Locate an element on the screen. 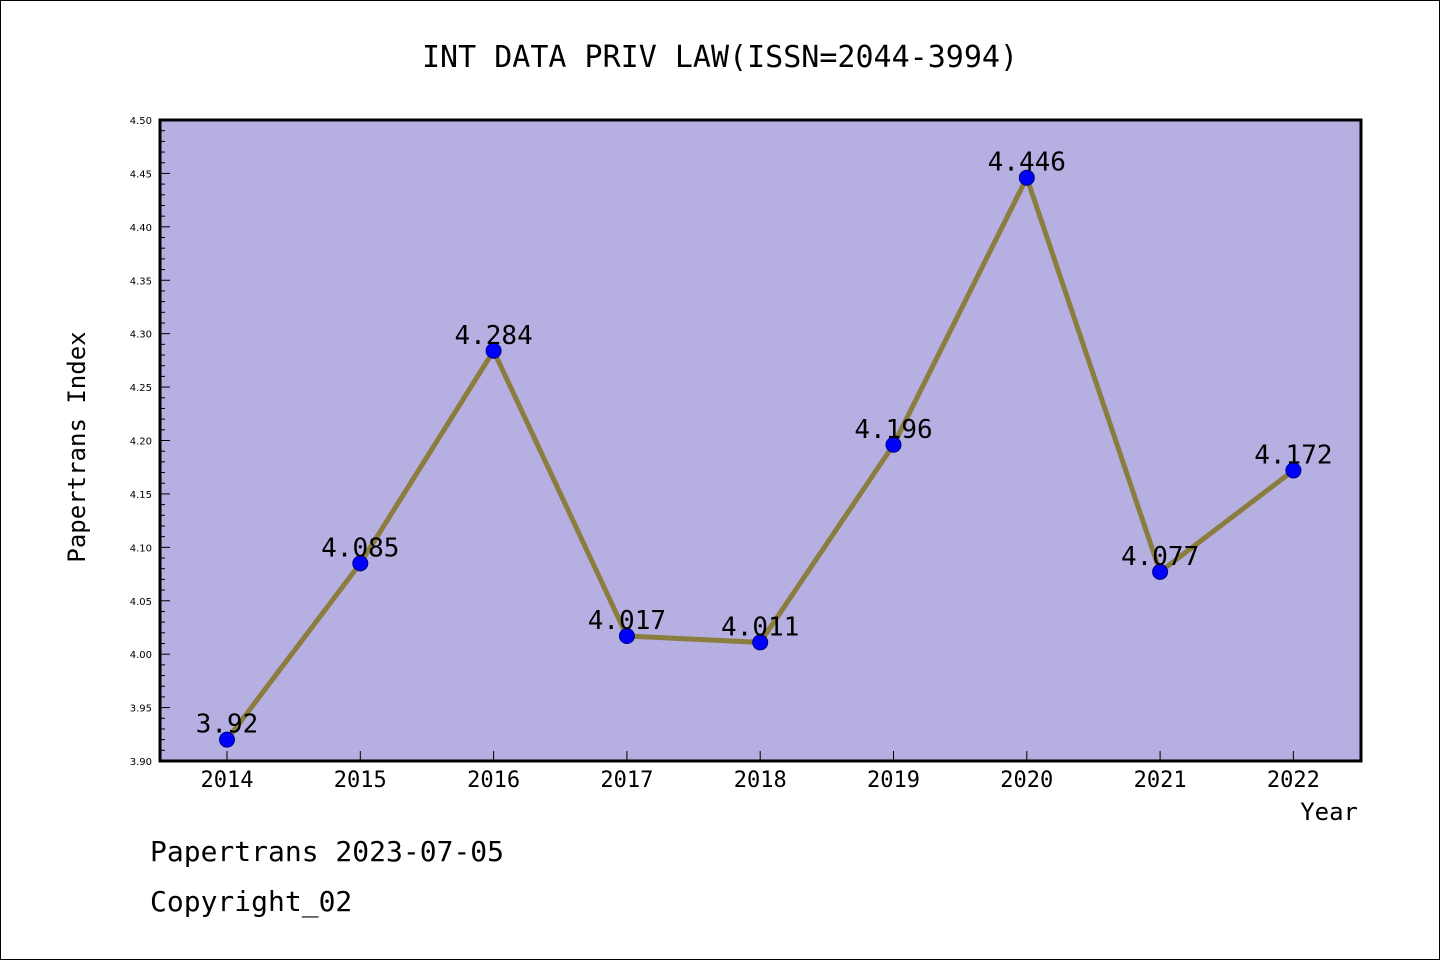 This screenshot has width=1440, height=960. x-tick-label: 2014 is located at coordinates (227, 780).